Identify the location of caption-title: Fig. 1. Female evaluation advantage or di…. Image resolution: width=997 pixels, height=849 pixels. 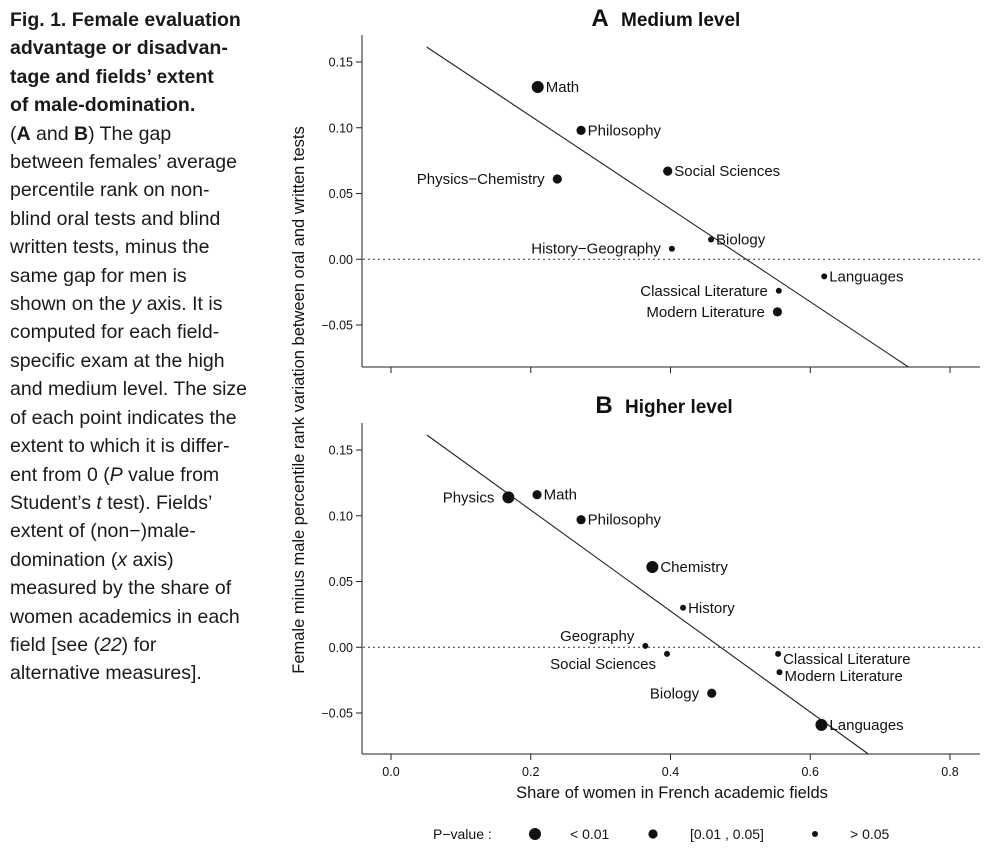
(125, 63).